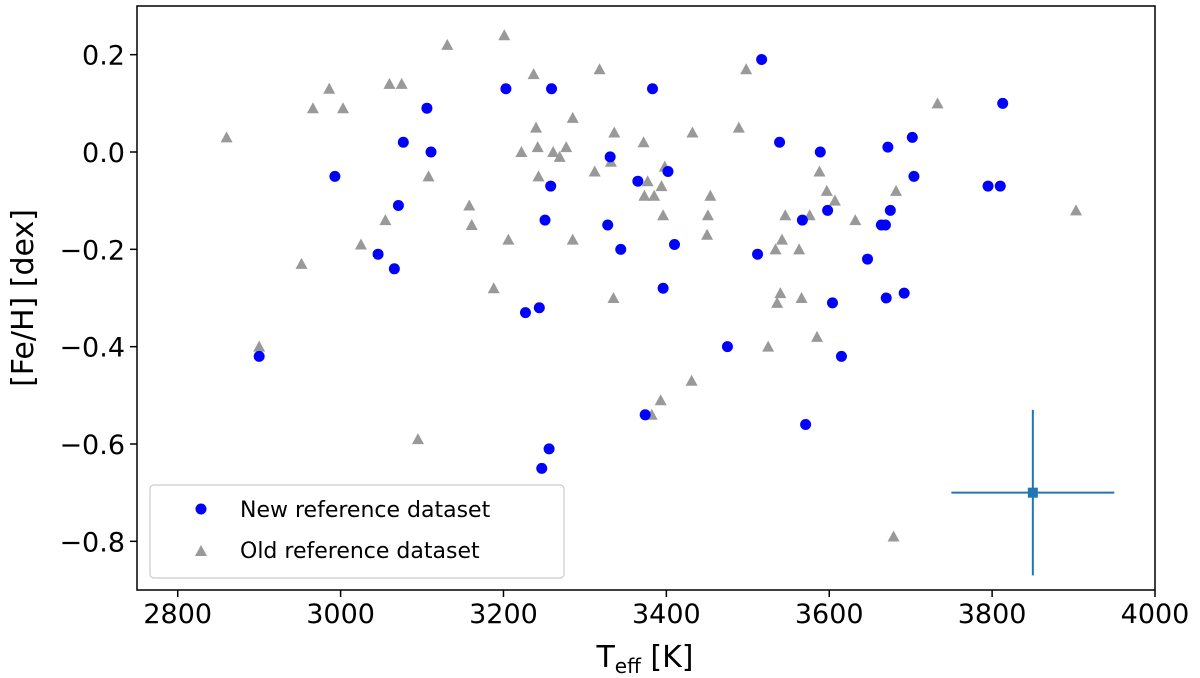 Image resolution: width=1200 pixels, height=678 pixels. Describe the element at coordinates (666, 610) in the screenshot. I see `x-axis-ticks: 2800 3000 3200 3400 3600 3800 4000` at that location.